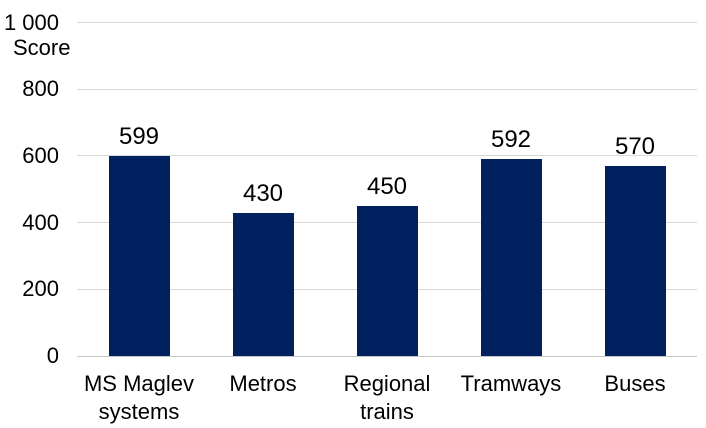 Image resolution: width=706 pixels, height=428 pixels. I want to click on x-category-label: Metros, so click(263, 383).